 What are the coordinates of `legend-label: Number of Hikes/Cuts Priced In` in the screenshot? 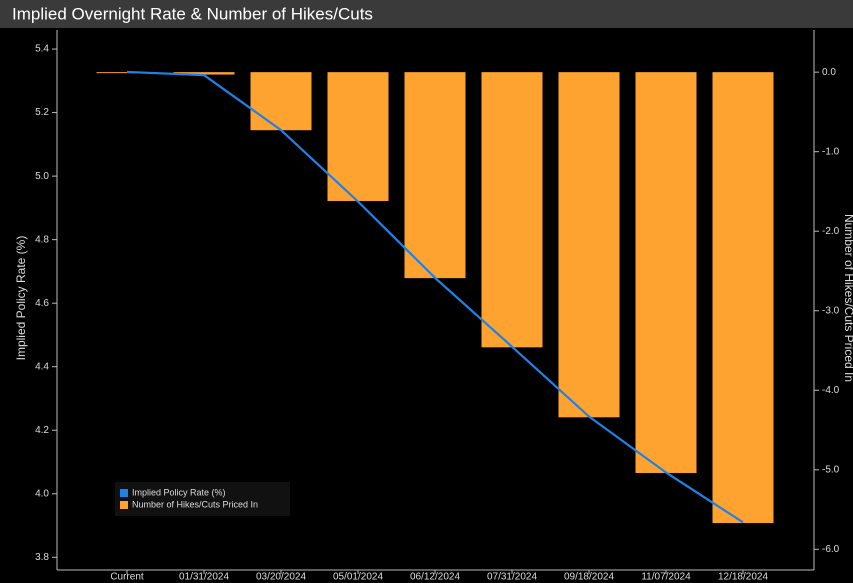 It's located at (195, 504).